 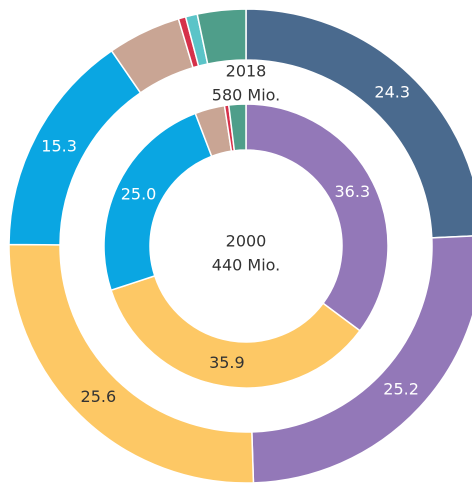 I want to click on value-label: 25.6, so click(x=99, y=396).